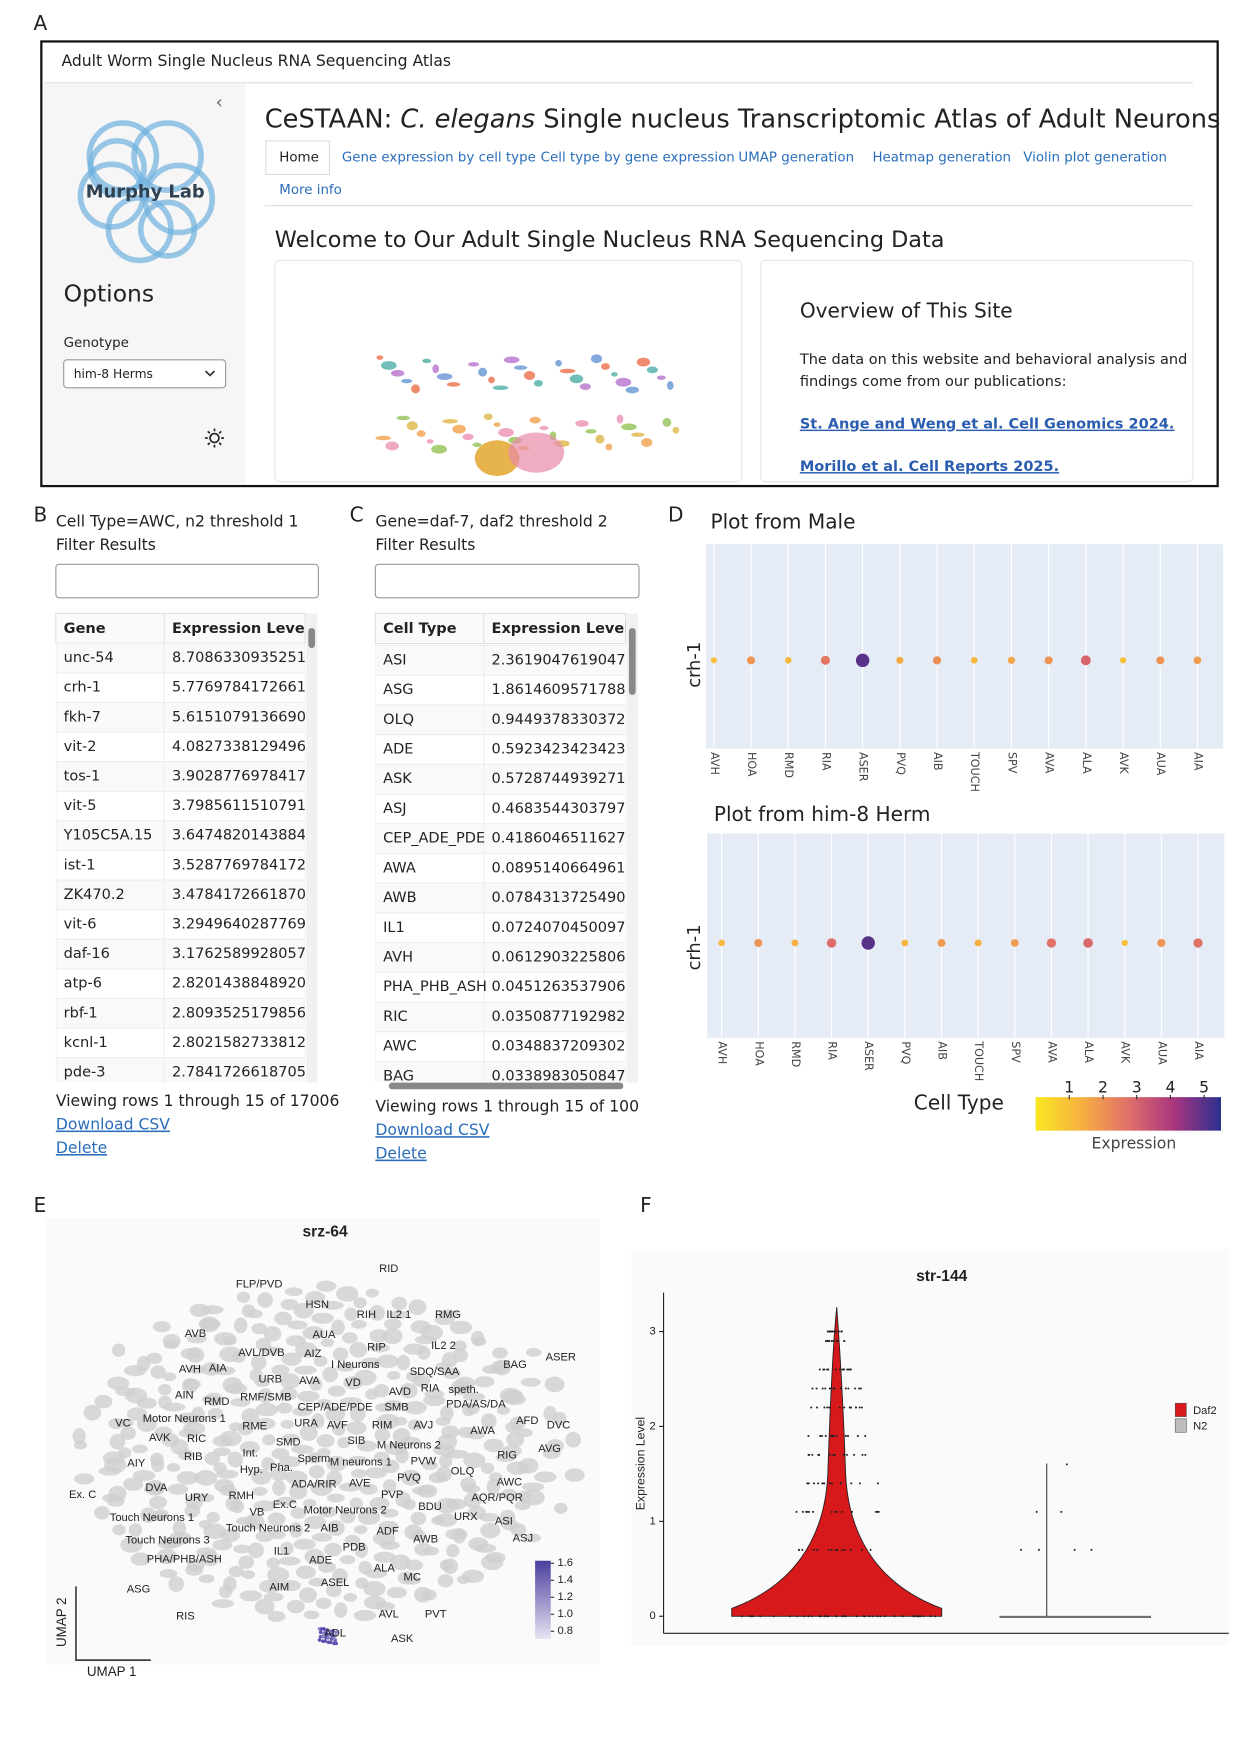  What do you see at coordinates (638, 158) in the screenshot?
I see `nav-tab: Cell type by gene expression` at bounding box center [638, 158].